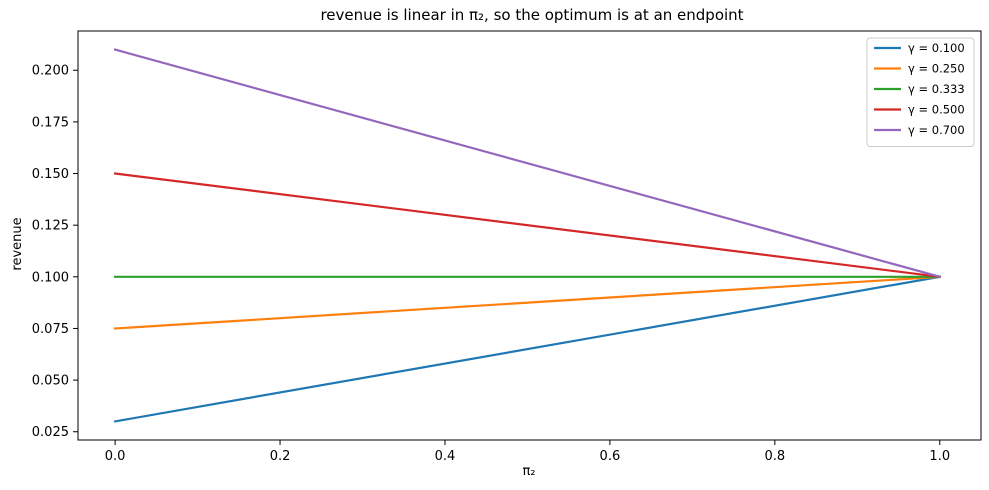  I want to click on legend-entry: γ = 0.500, so click(936, 110).